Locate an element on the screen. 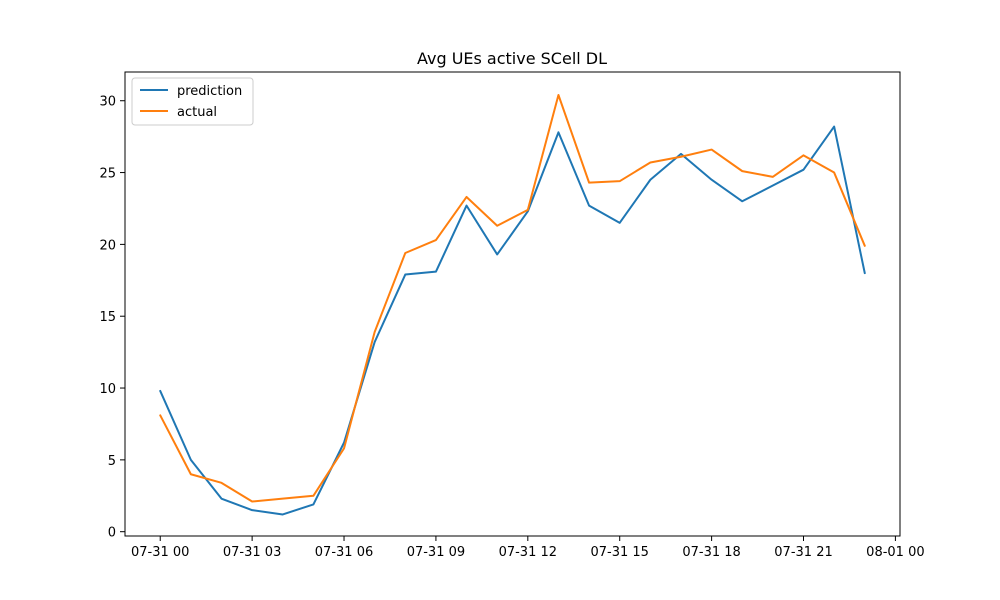 The width and height of the screenshot is (1000, 600). y-tick-label: 15 is located at coordinates (107, 317).